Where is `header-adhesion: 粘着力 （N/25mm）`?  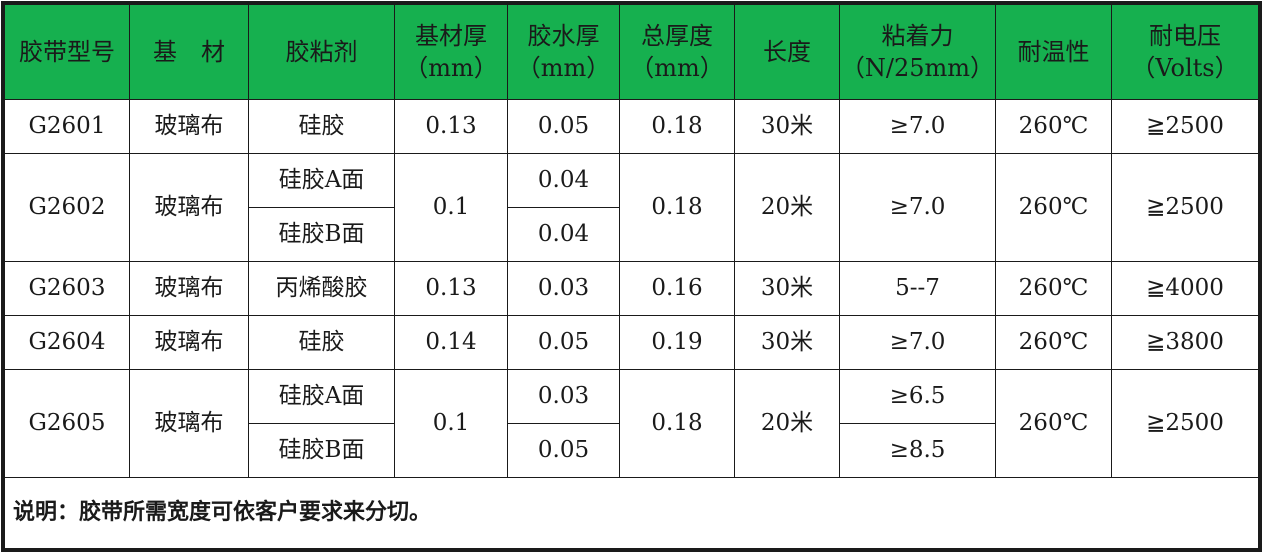 header-adhesion: 粘着力 （N/25mm） is located at coordinates (917, 52).